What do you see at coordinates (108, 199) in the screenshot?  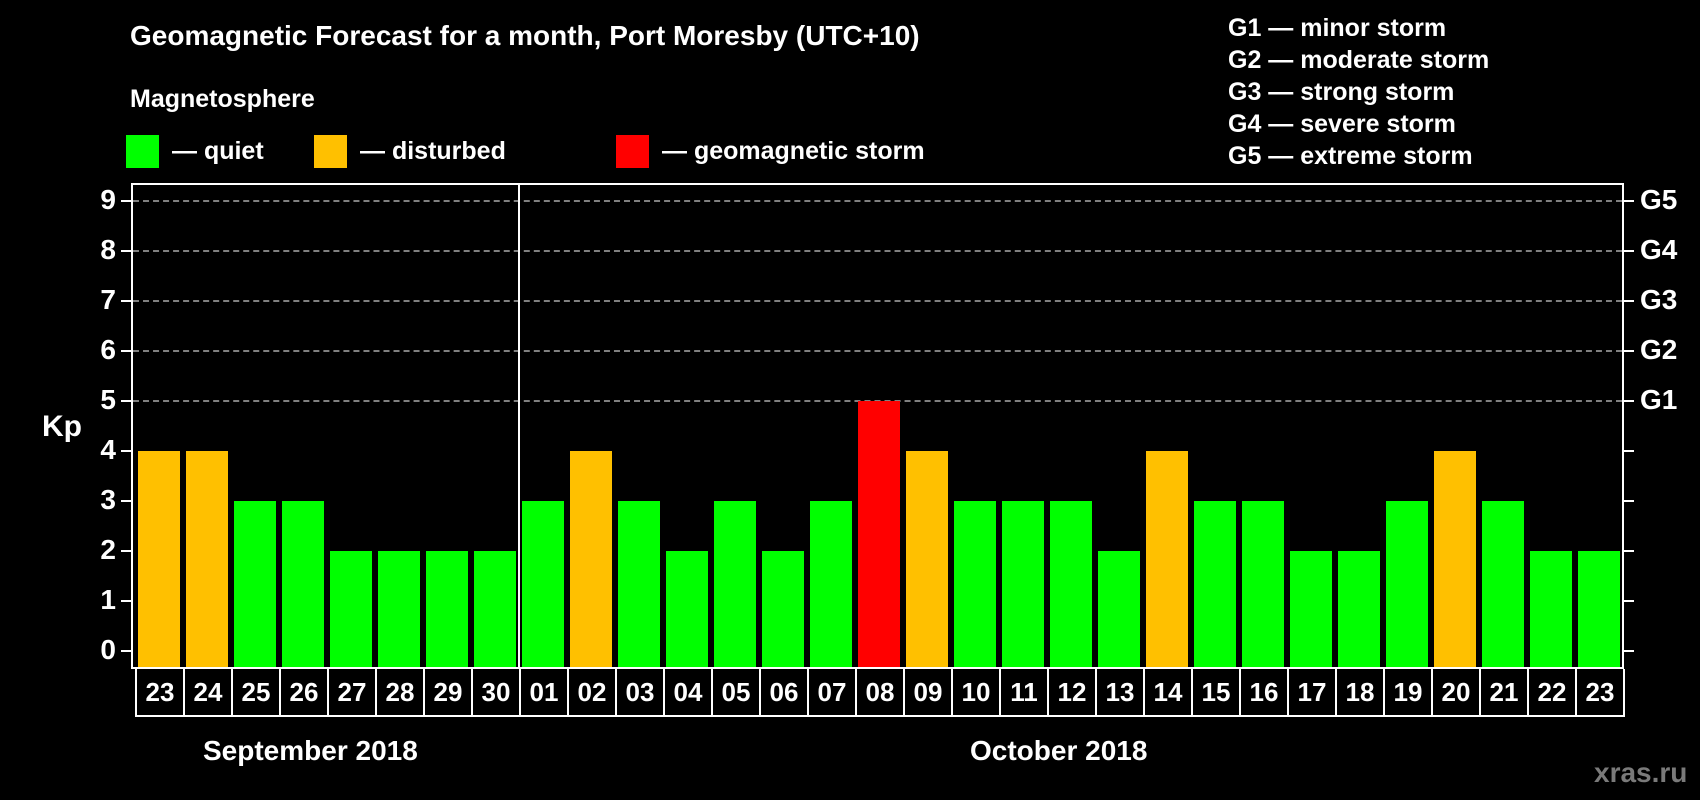 I see `y-tick-label: 9` at bounding box center [108, 199].